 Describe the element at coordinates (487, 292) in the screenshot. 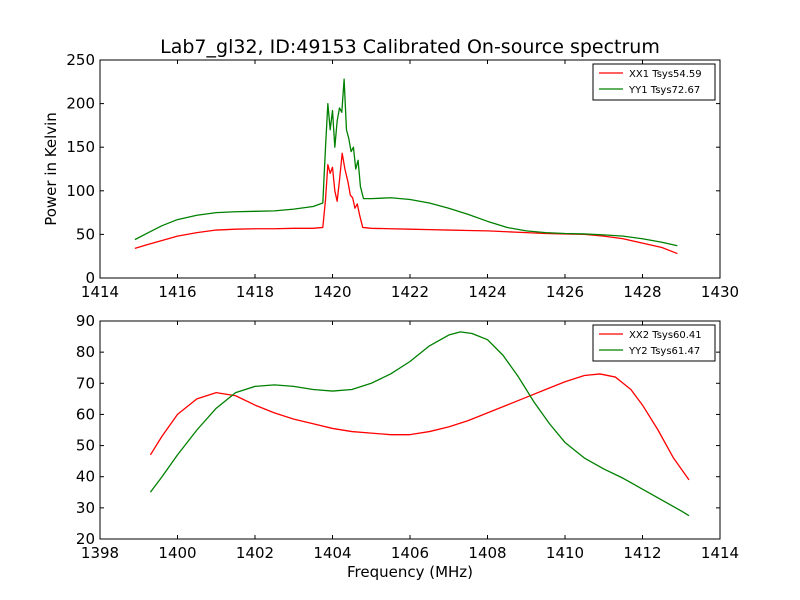

I see `x-tick-label: 1424` at that location.